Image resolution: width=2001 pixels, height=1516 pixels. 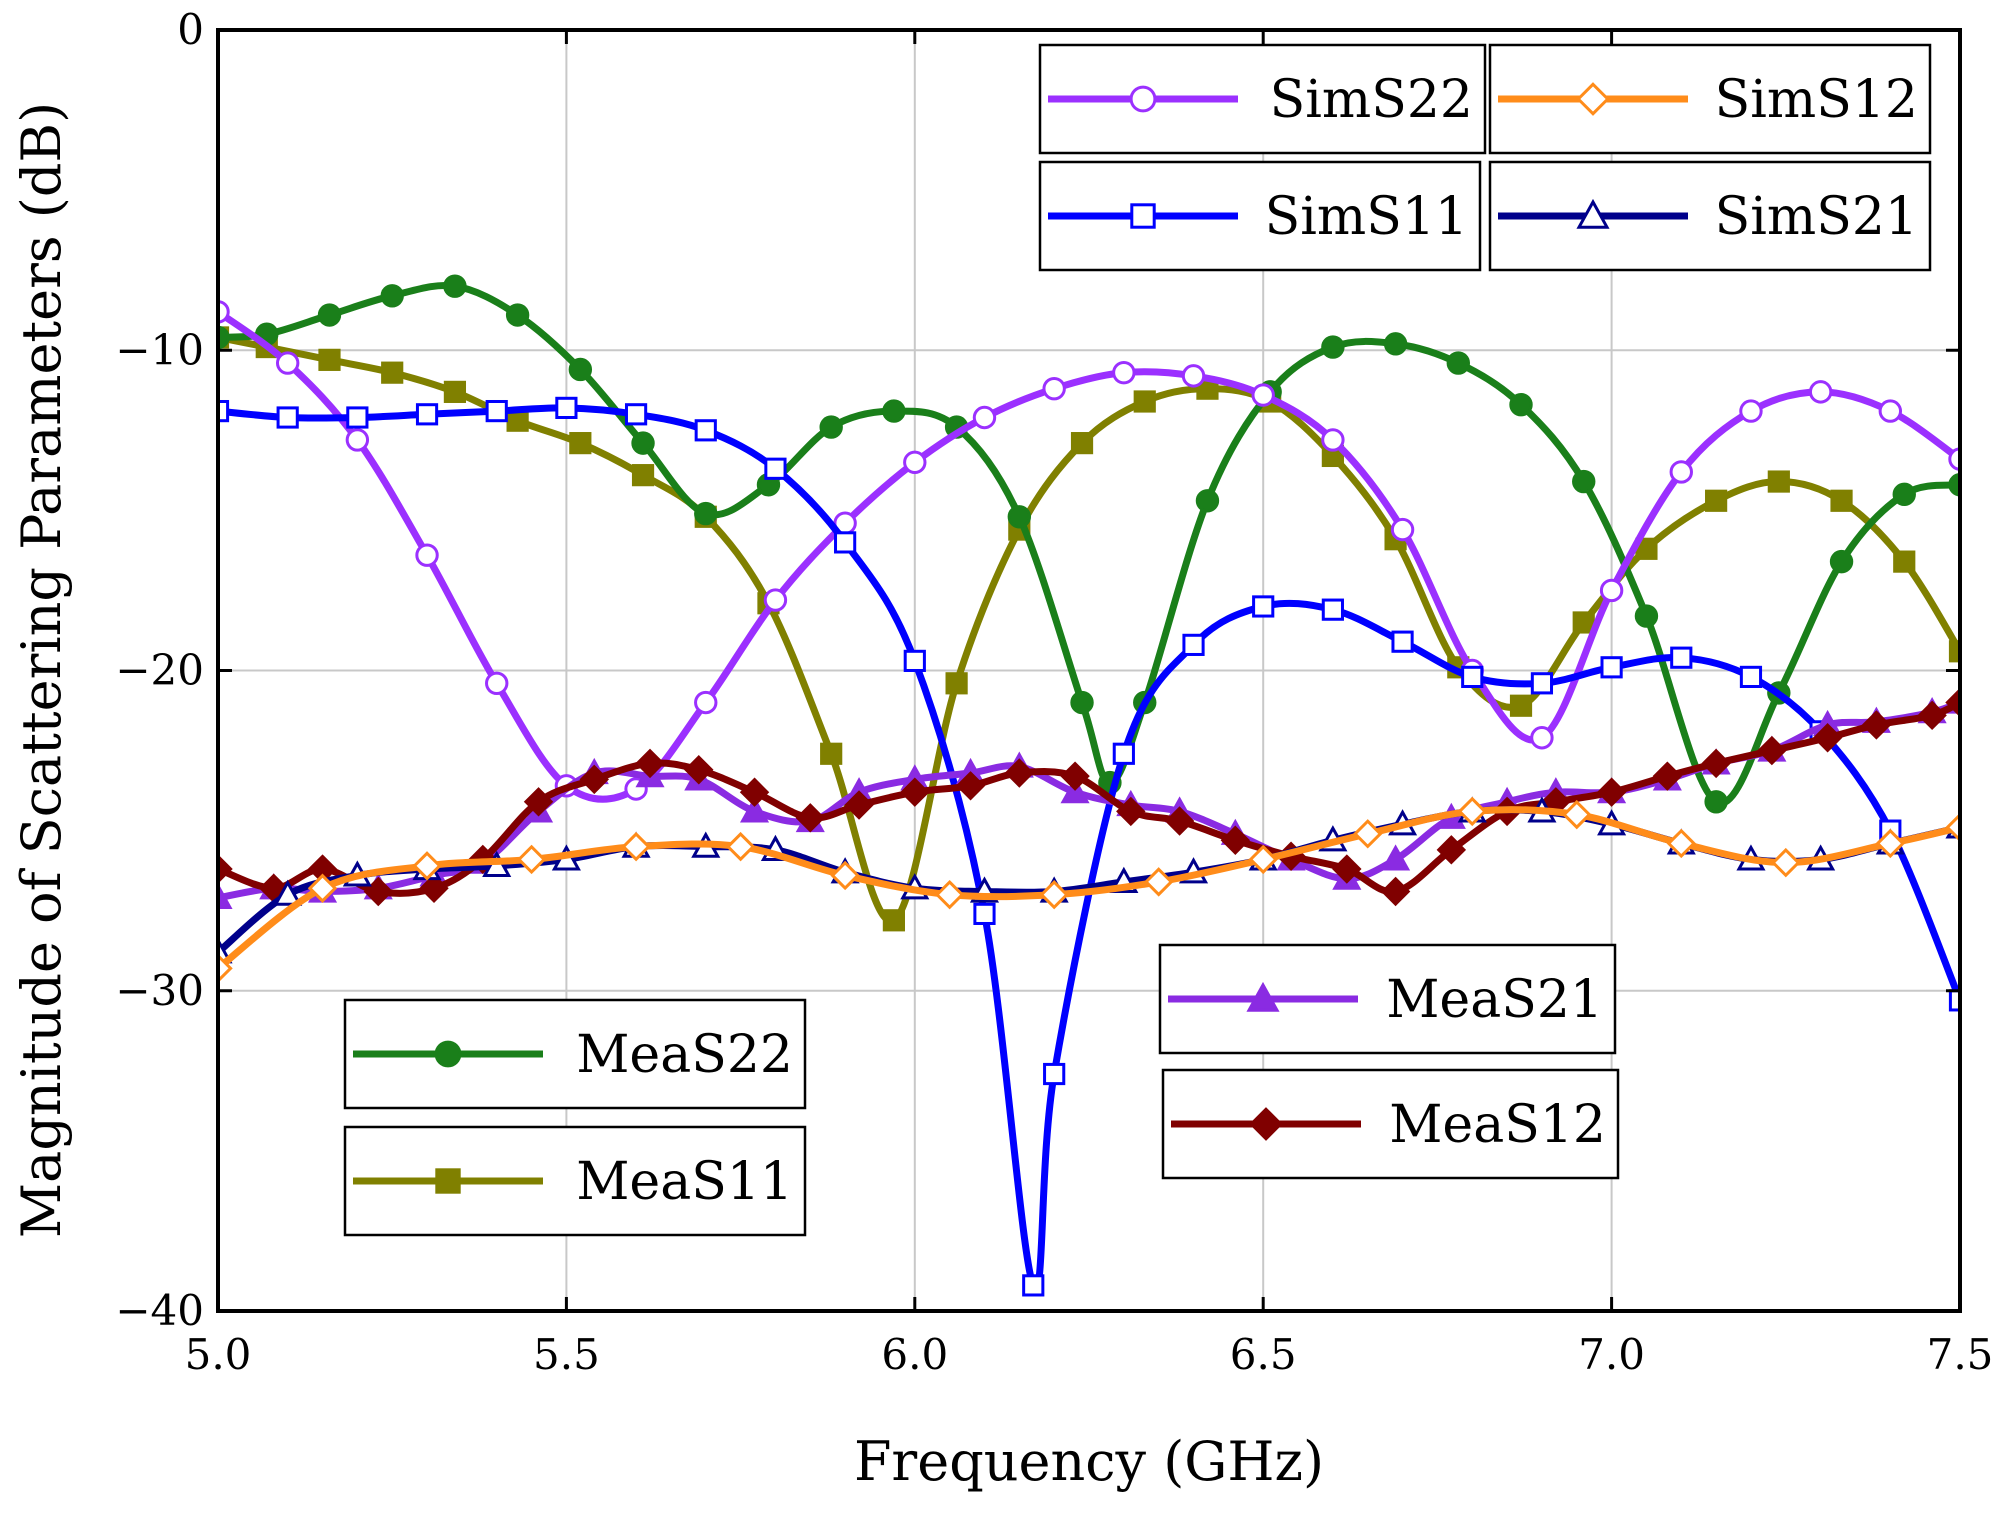 I want to click on series-sims12, so click(x=1089, y=890).